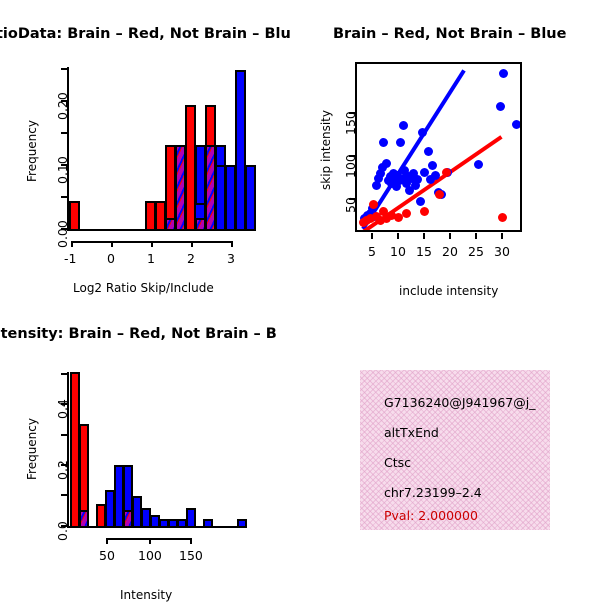  What do you see at coordinates (450, 251) in the screenshot?
I see `scatter-x-ticklabel-3: 20` at bounding box center [450, 251].